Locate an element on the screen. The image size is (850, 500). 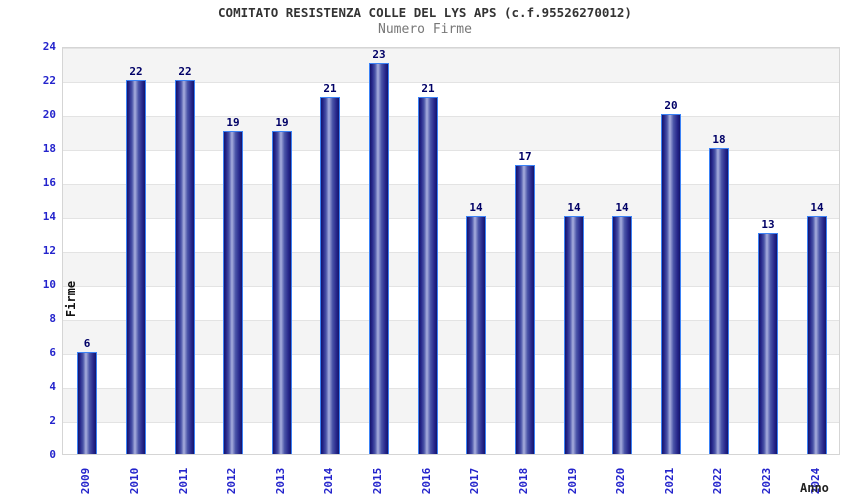
bar-value-label: 13 is located at coordinates (768, 224).